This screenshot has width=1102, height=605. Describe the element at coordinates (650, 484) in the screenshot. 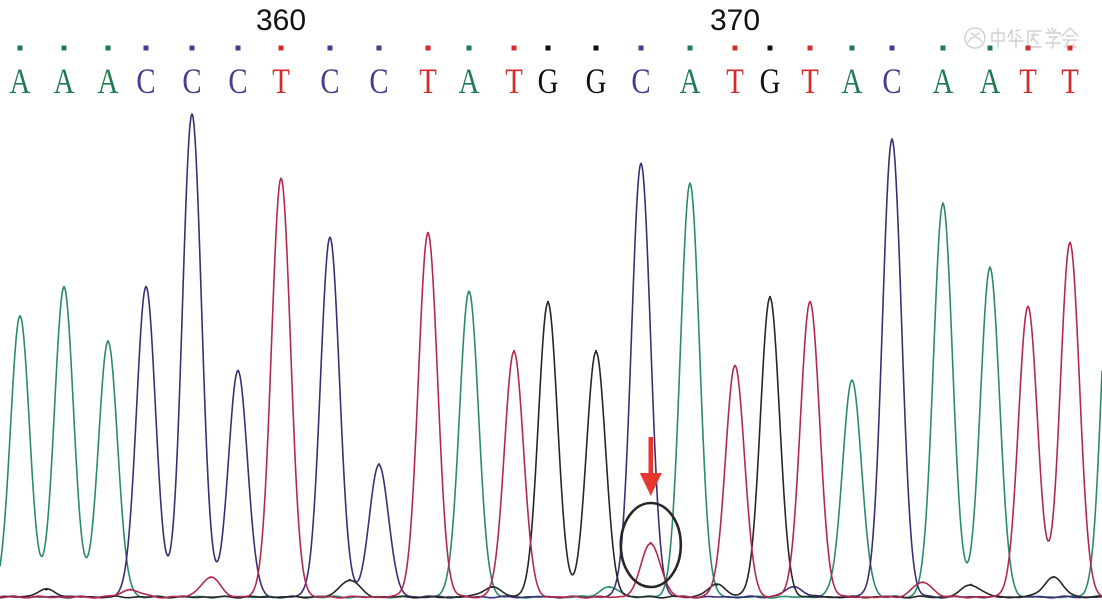

I see `arrow-head` at that location.